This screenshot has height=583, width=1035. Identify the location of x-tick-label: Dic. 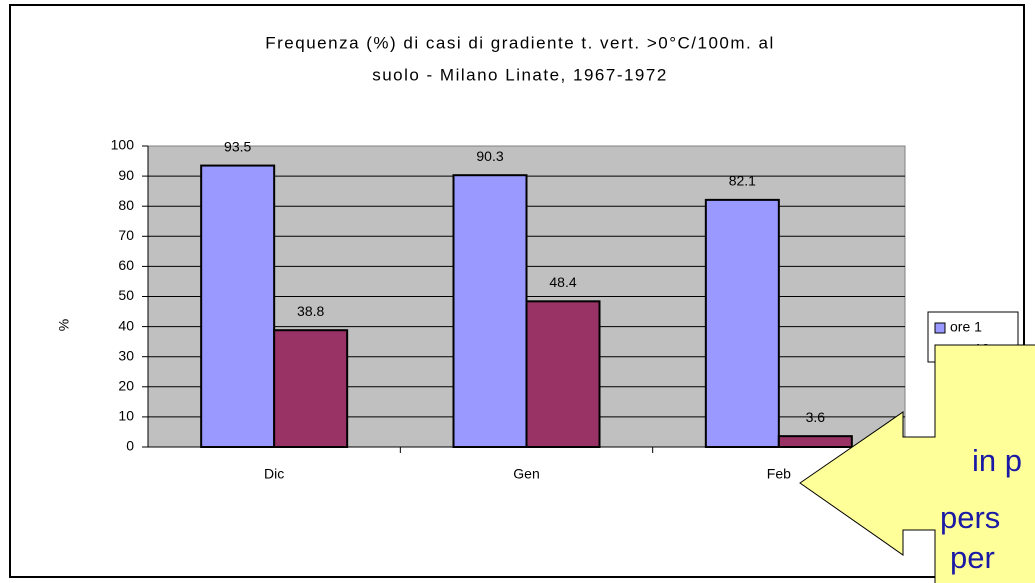
(274, 474).